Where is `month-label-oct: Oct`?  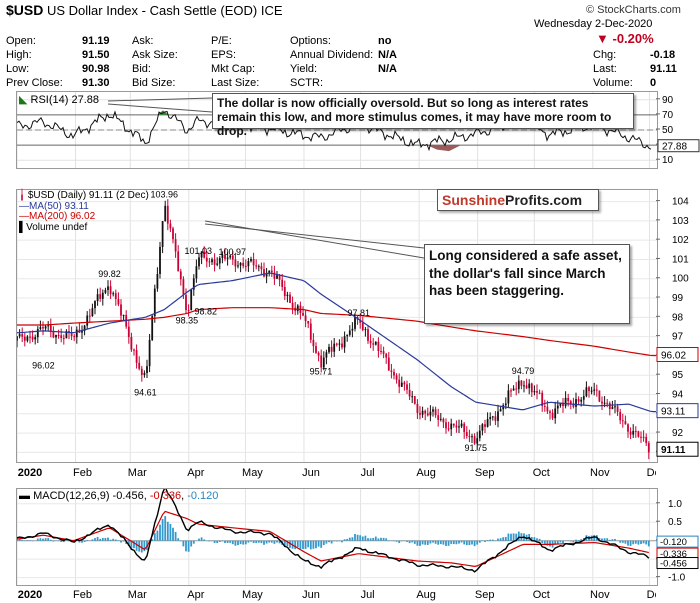 month-label-oct: Oct is located at coordinates (541, 595).